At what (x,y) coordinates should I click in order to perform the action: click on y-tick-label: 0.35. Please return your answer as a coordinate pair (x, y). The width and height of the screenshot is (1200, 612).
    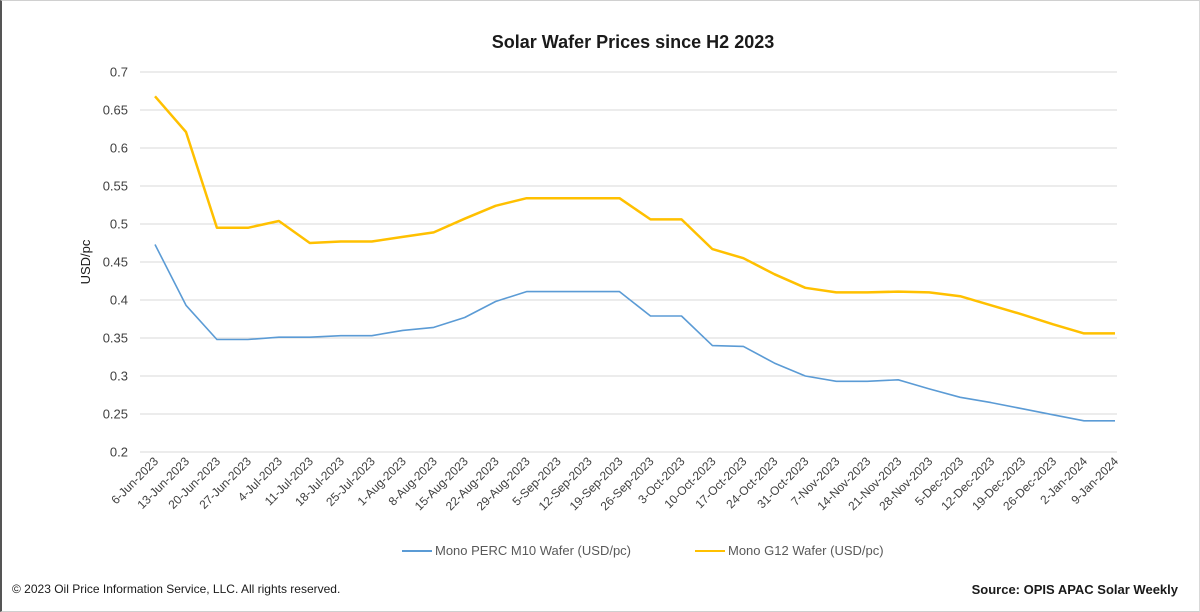
    Looking at the image, I should click on (115, 338).